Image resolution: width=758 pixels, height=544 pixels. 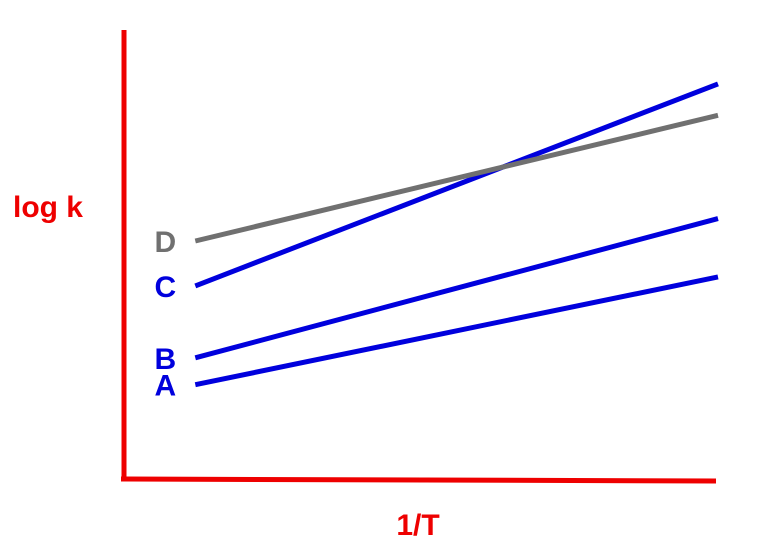 I want to click on y-axis-title: log k, so click(x=48, y=207).